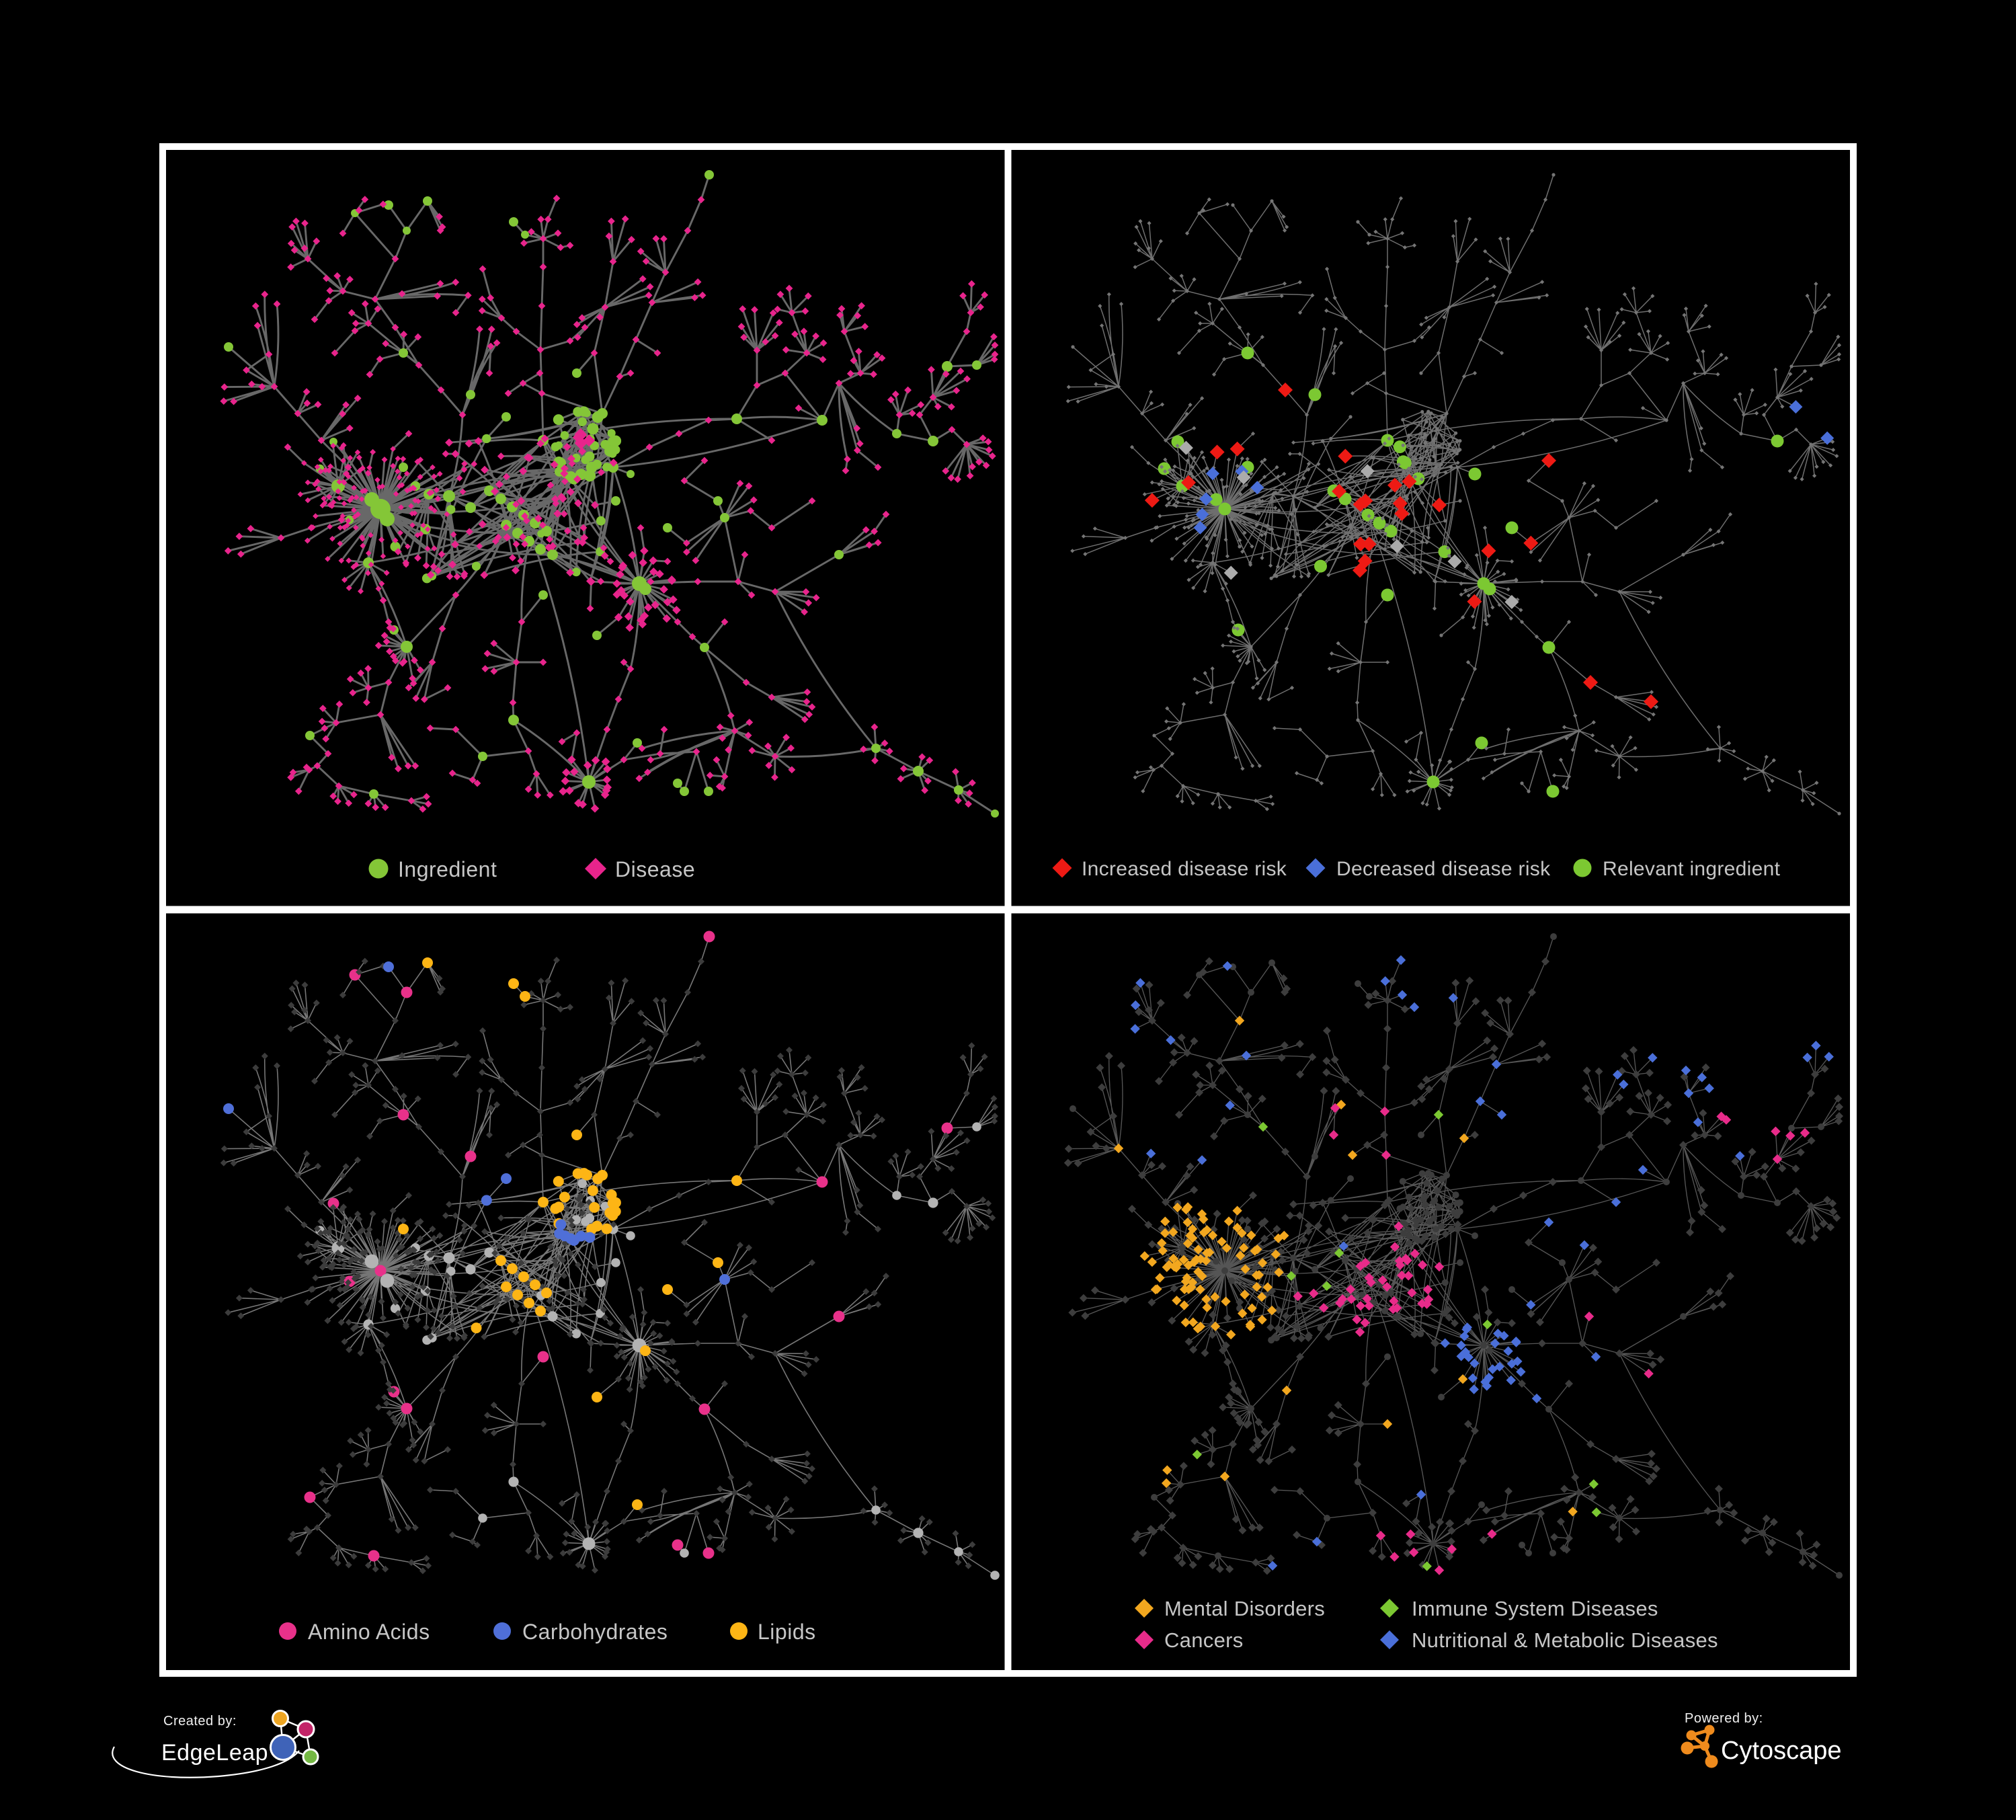 The width and height of the screenshot is (2016, 1820). What do you see at coordinates (1443, 869) in the screenshot?
I see `svg-text: Decreased disease risk` at bounding box center [1443, 869].